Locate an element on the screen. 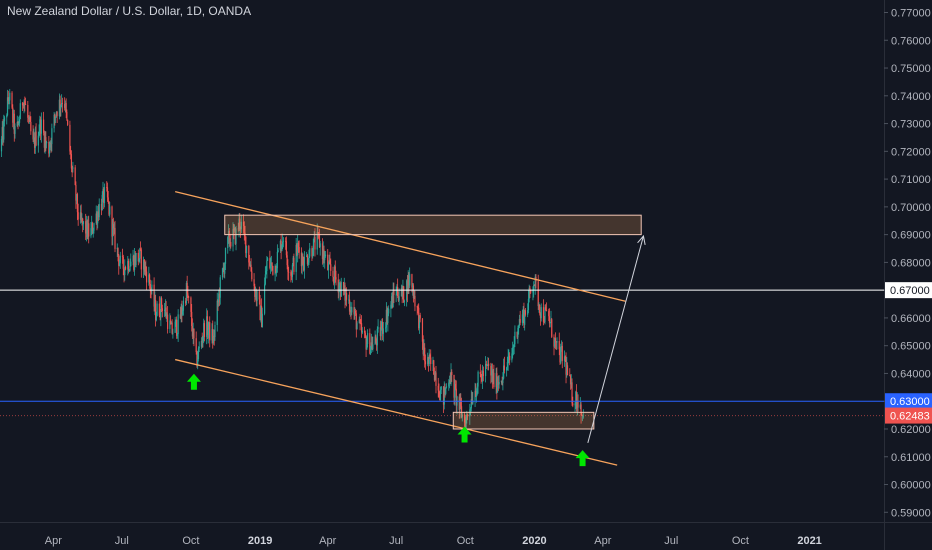 This screenshot has height=550, width=932. up-arrow-shape is located at coordinates (464, 434).